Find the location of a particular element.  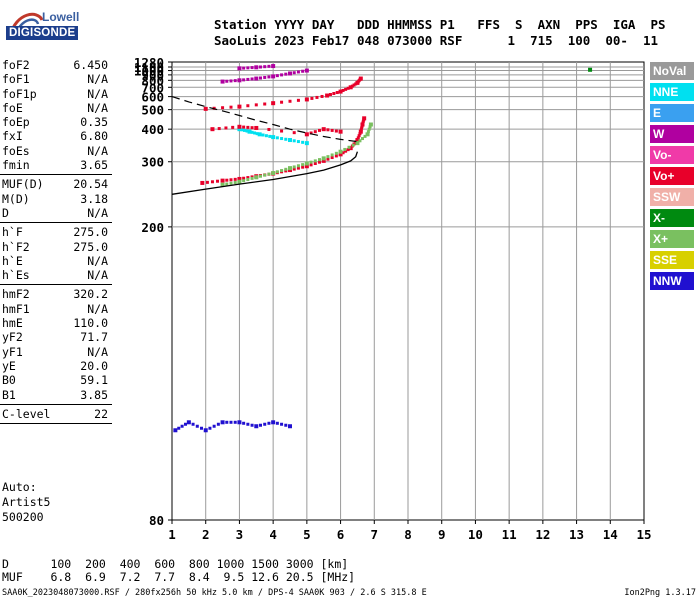

x-tick-label: 14 is located at coordinates (610, 534).